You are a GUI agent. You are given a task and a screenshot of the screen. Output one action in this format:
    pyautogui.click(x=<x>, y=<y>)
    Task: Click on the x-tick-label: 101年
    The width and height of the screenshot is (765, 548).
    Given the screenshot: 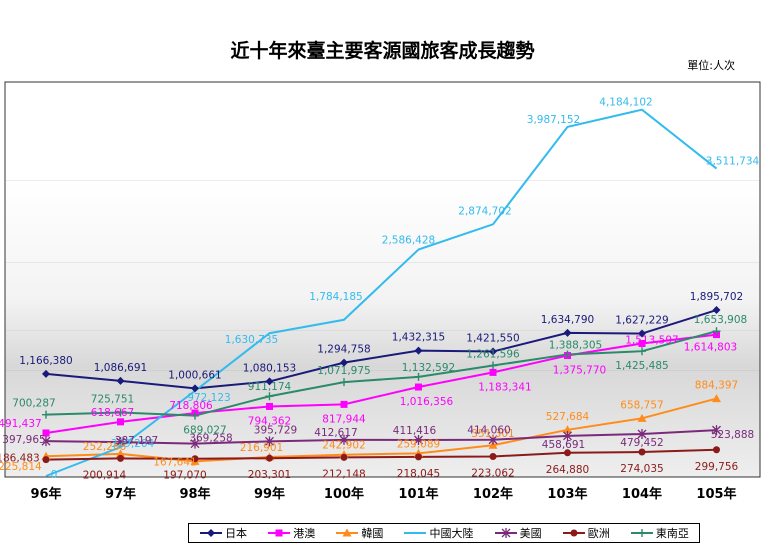 What is the action you would take?
    pyautogui.click(x=418, y=494)
    